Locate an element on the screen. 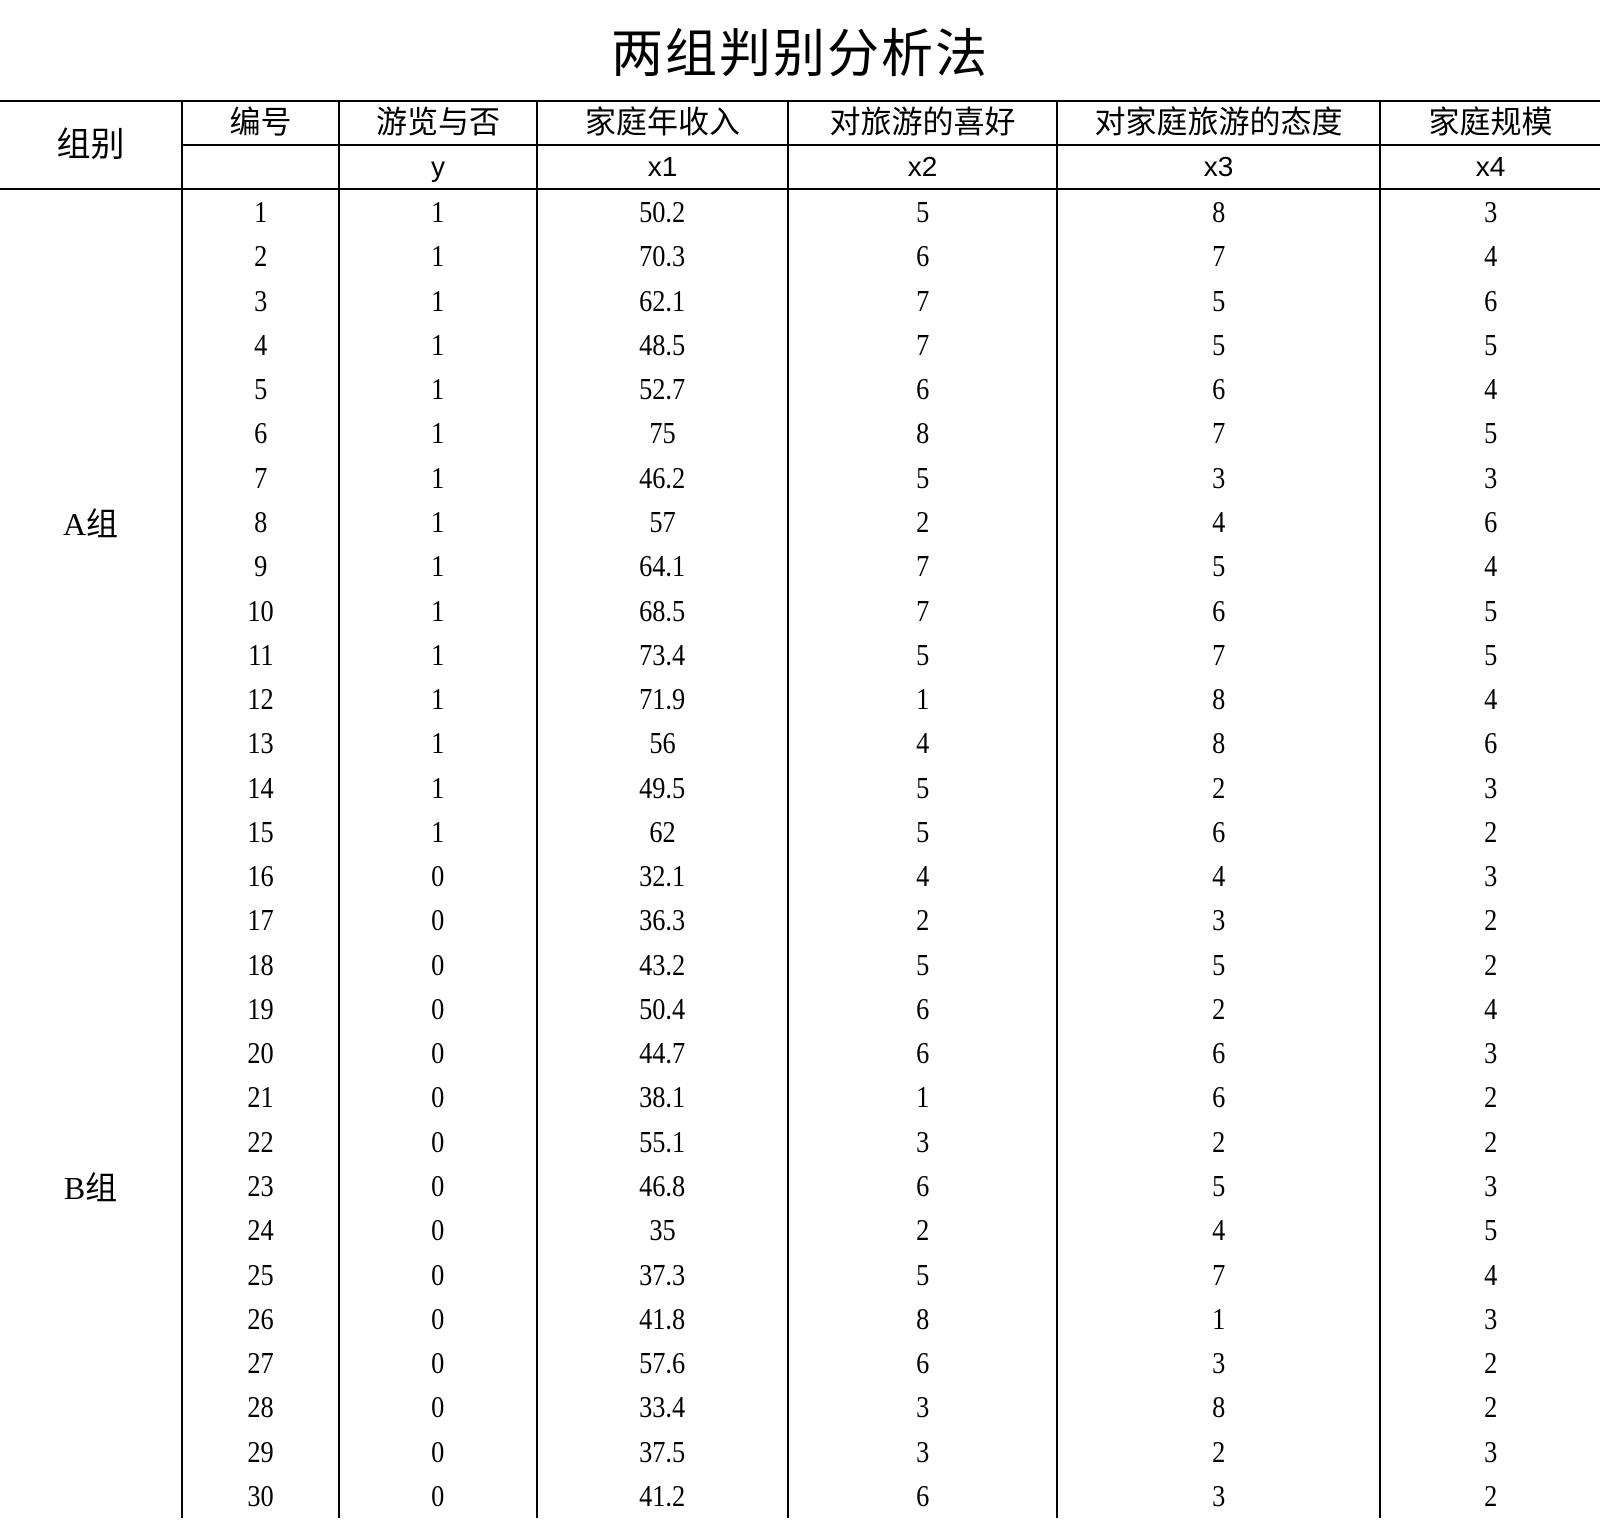 The width and height of the screenshot is (1600, 1520). cell-value: 19 is located at coordinates (260, 1008).